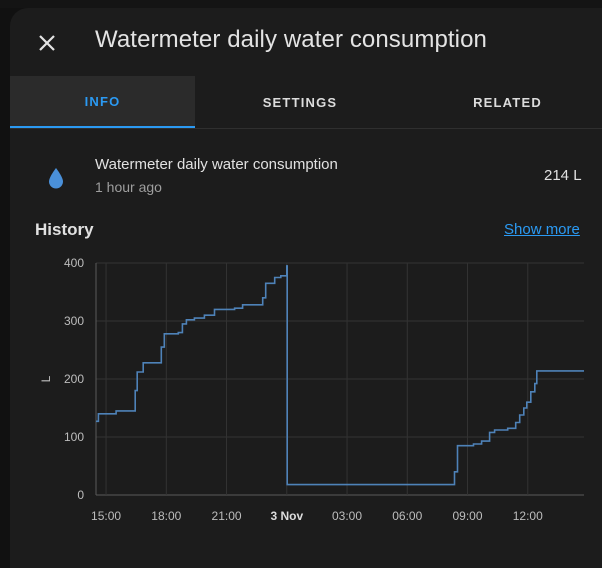 The image size is (602, 568). I want to click on water-drop-icon, so click(56, 178).